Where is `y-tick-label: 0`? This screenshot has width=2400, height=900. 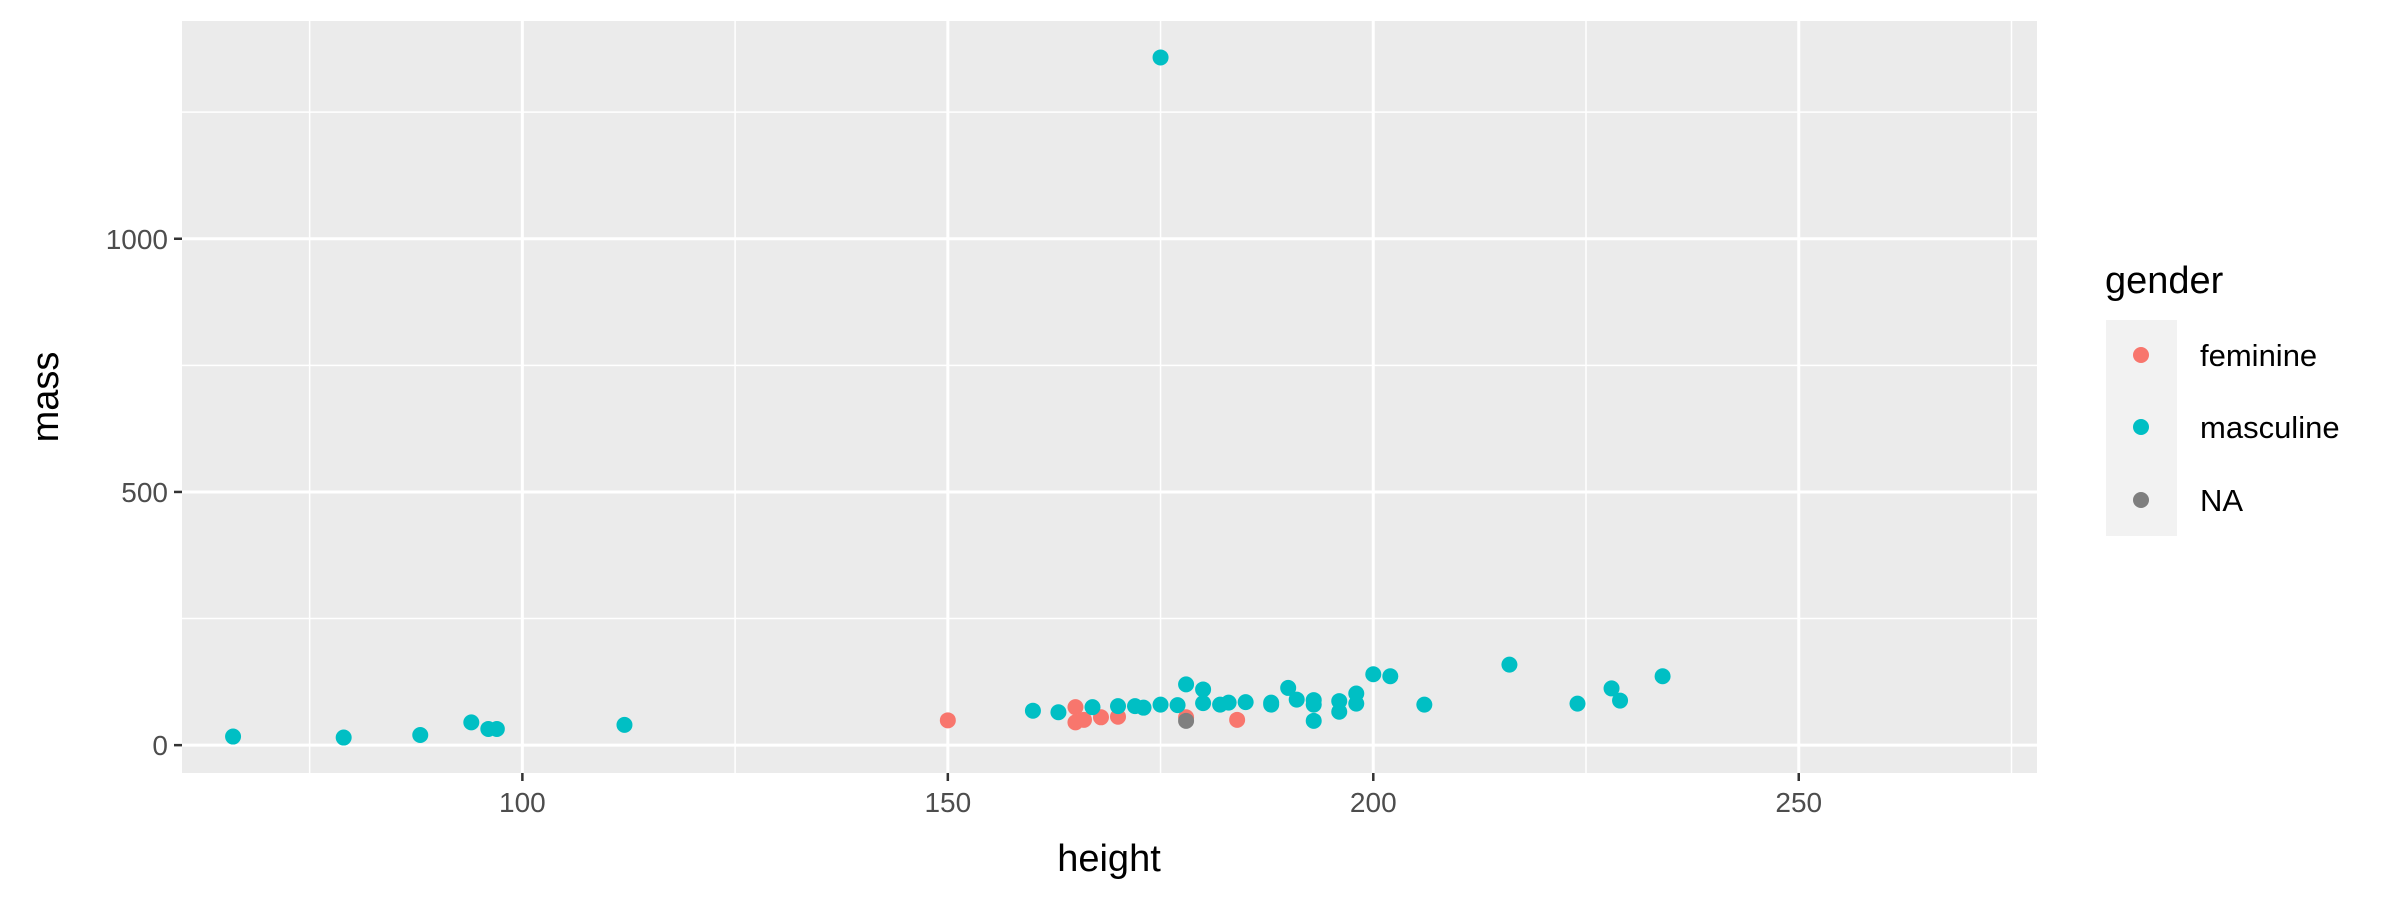
y-tick-label: 0 is located at coordinates (160, 745).